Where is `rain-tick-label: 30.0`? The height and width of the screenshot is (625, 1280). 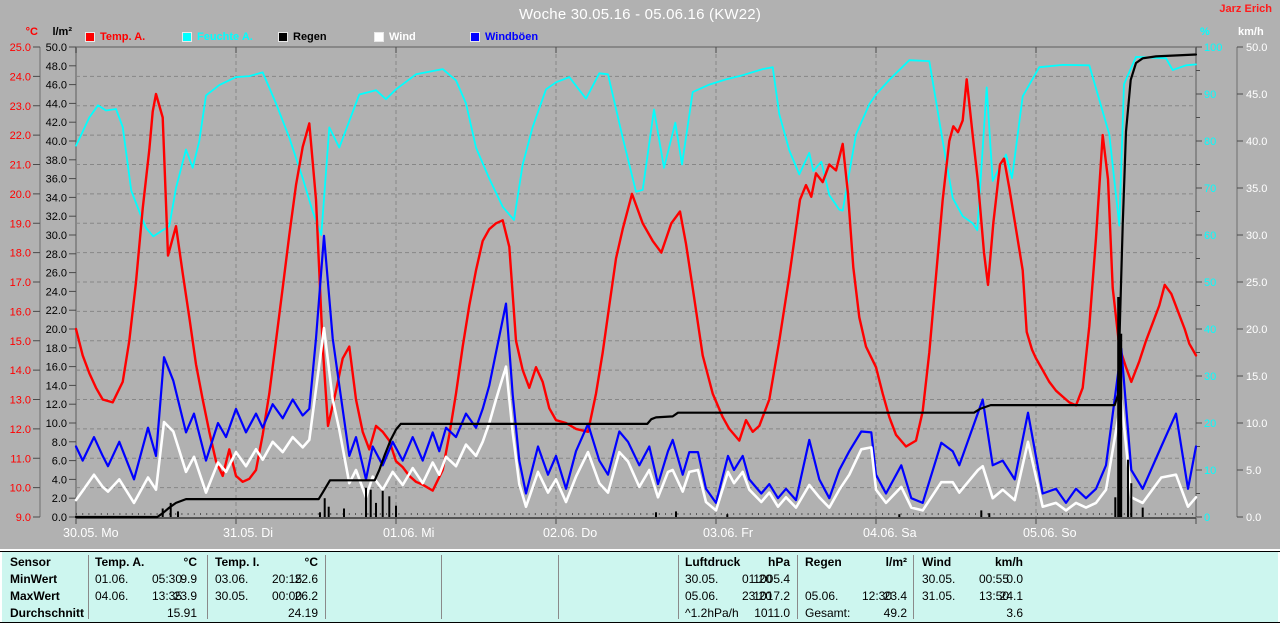
rain-tick-label: 30.0 is located at coordinates (56, 236).